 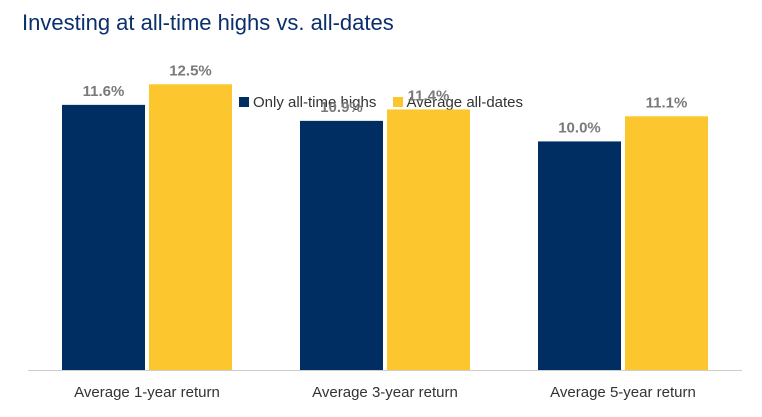 I want to click on data-label-series-2-2: 11.4%, so click(x=429, y=95).